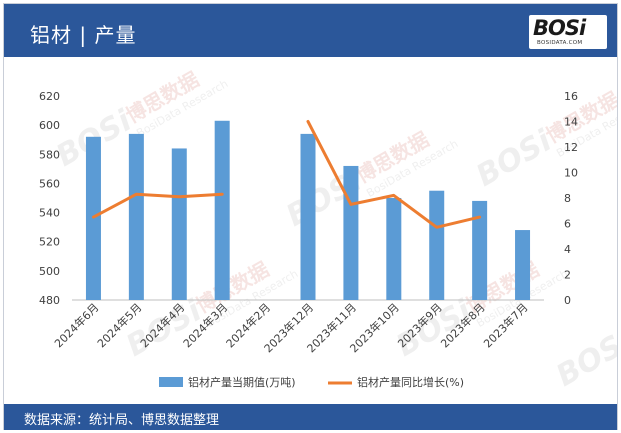 The height and width of the screenshot is (433, 621). What do you see at coordinates (49, 96) in the screenshot?
I see `y-left-tick-label: 620` at bounding box center [49, 96].